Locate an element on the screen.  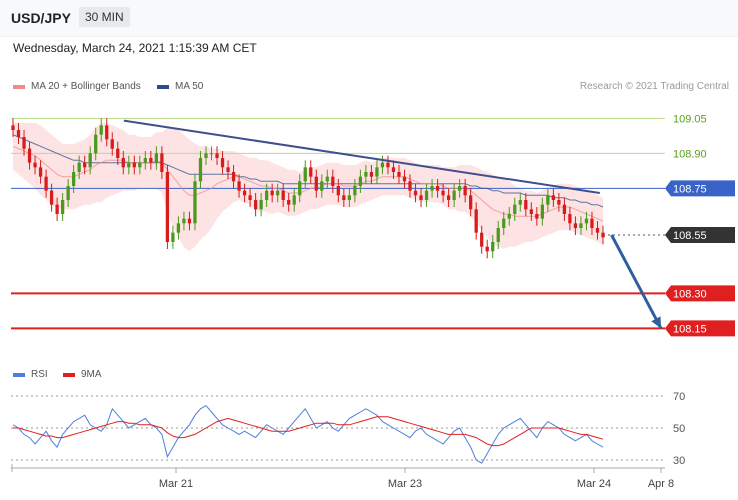
level-label-108-75: 108.75 is located at coordinates (690, 189).